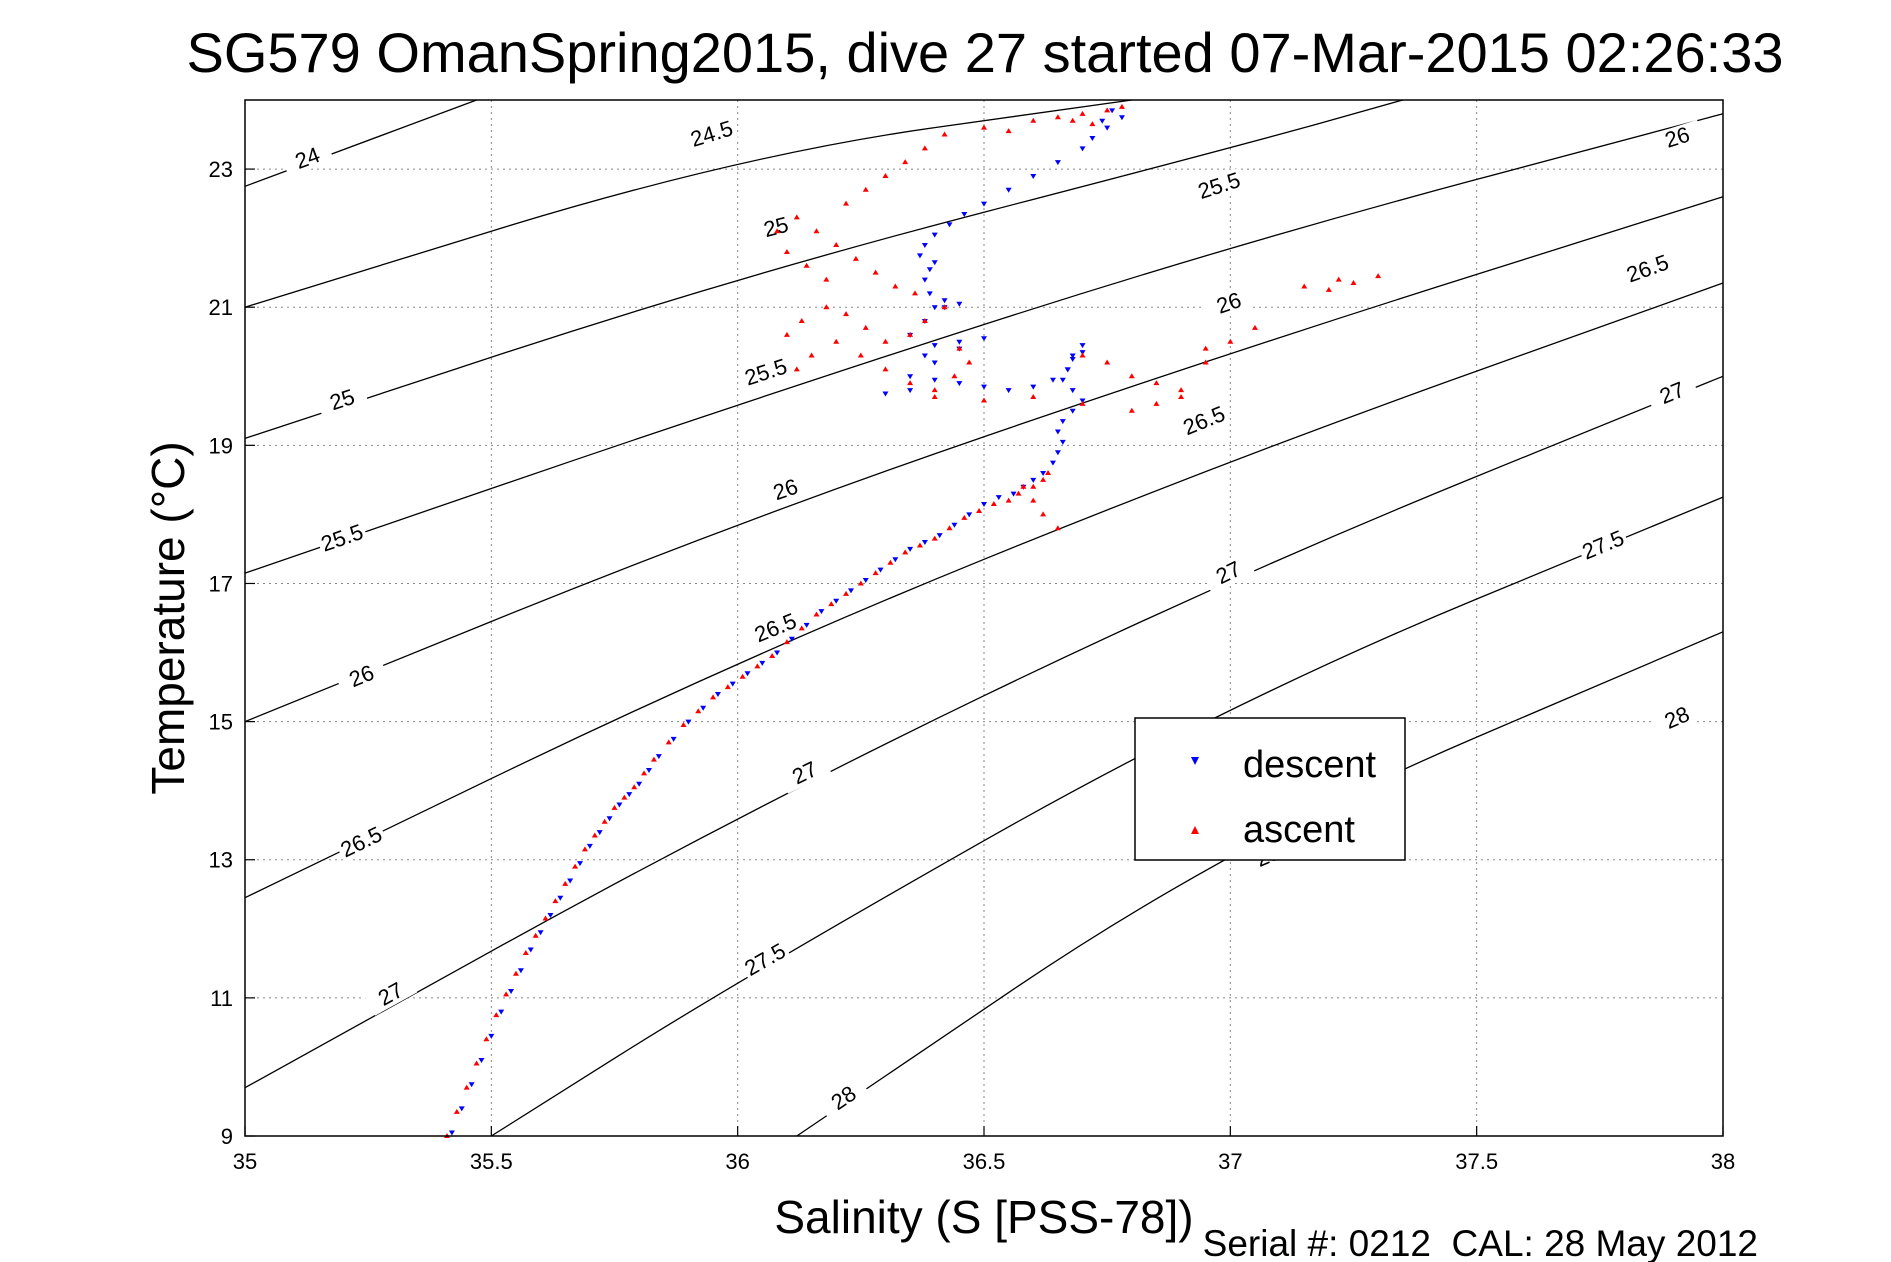  I want to click on x-tick-label: 36.5, so click(984, 1161).